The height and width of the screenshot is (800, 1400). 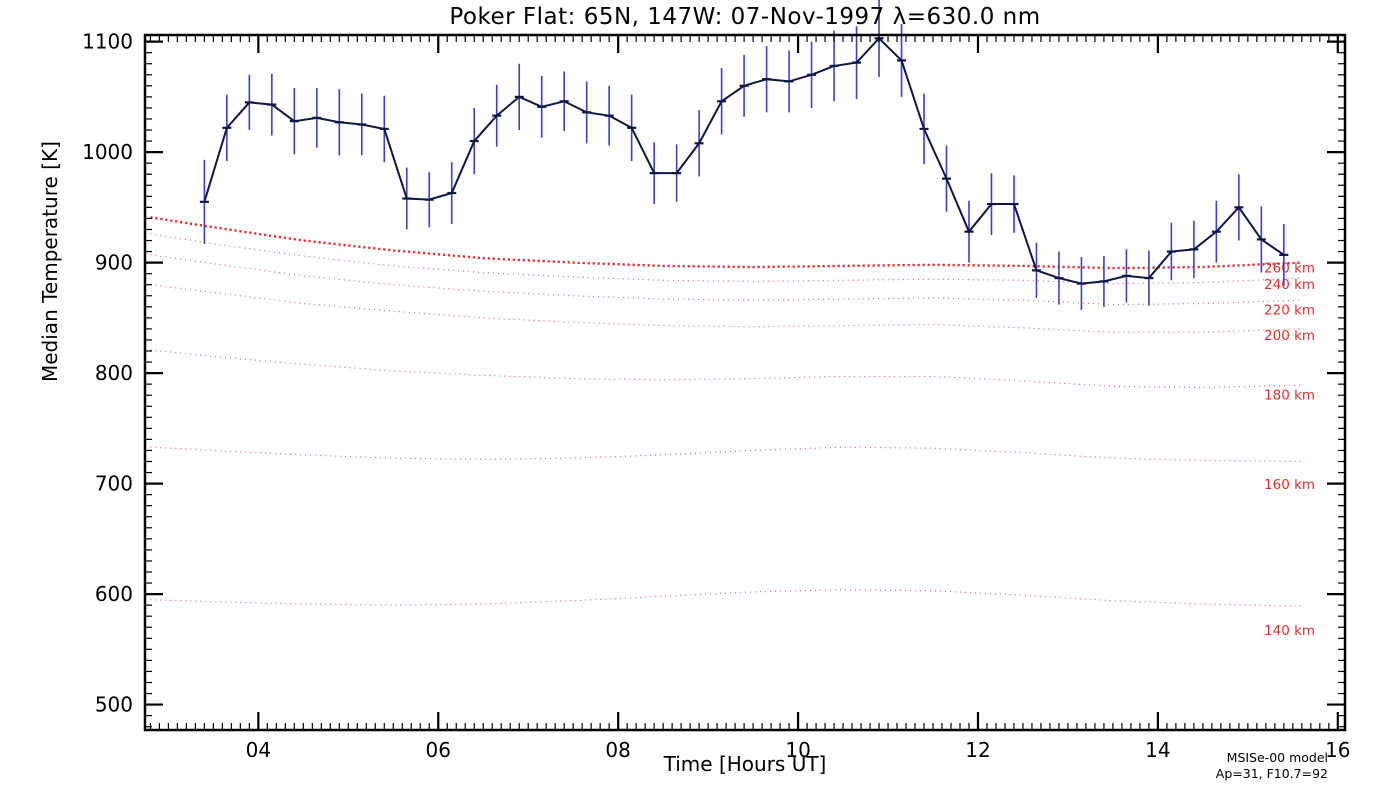 I want to click on model-curve-label: 220 km, so click(x=1289, y=311).